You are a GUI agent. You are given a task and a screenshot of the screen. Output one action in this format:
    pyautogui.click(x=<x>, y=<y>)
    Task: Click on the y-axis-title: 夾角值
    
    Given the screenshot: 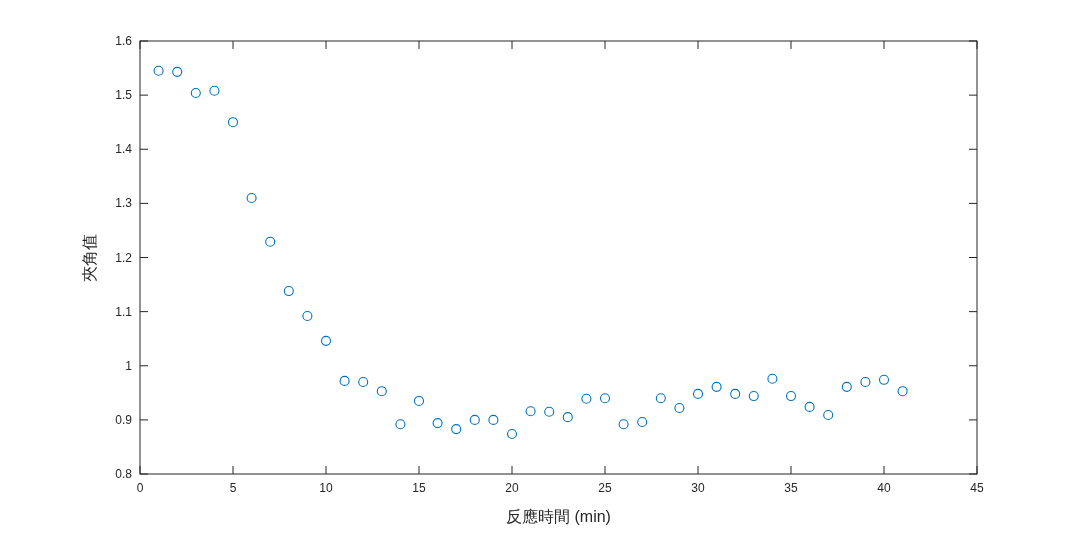 What is the action you would take?
    pyautogui.click(x=89, y=257)
    